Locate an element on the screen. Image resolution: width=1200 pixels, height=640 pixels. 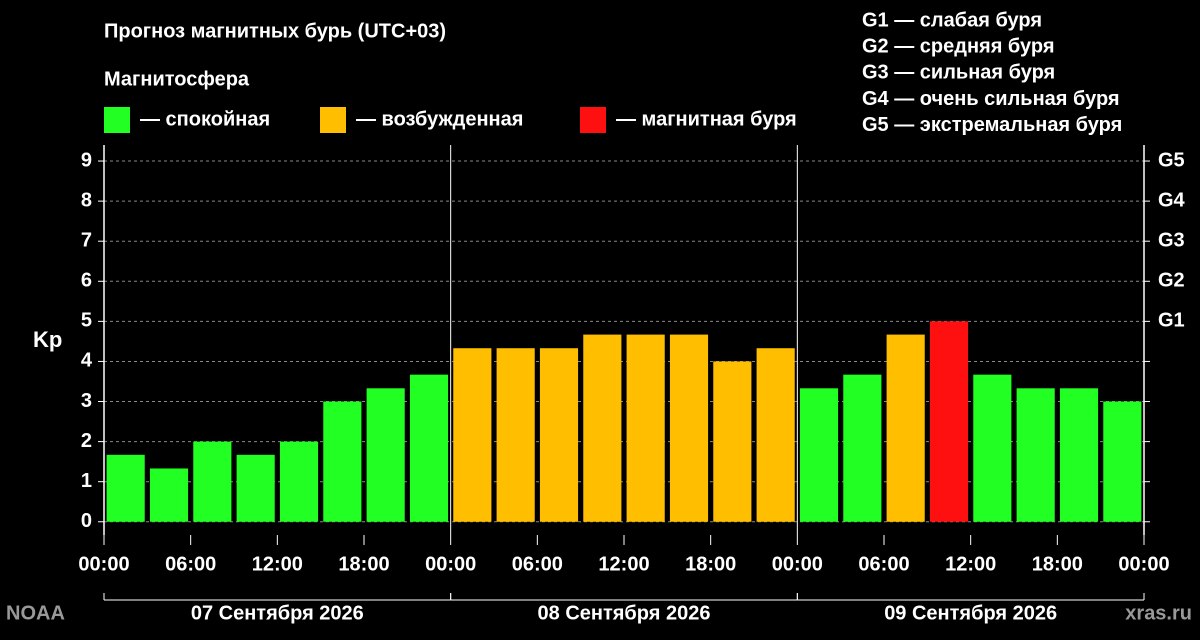
y-tick-label: 3 is located at coordinates (86, 401).